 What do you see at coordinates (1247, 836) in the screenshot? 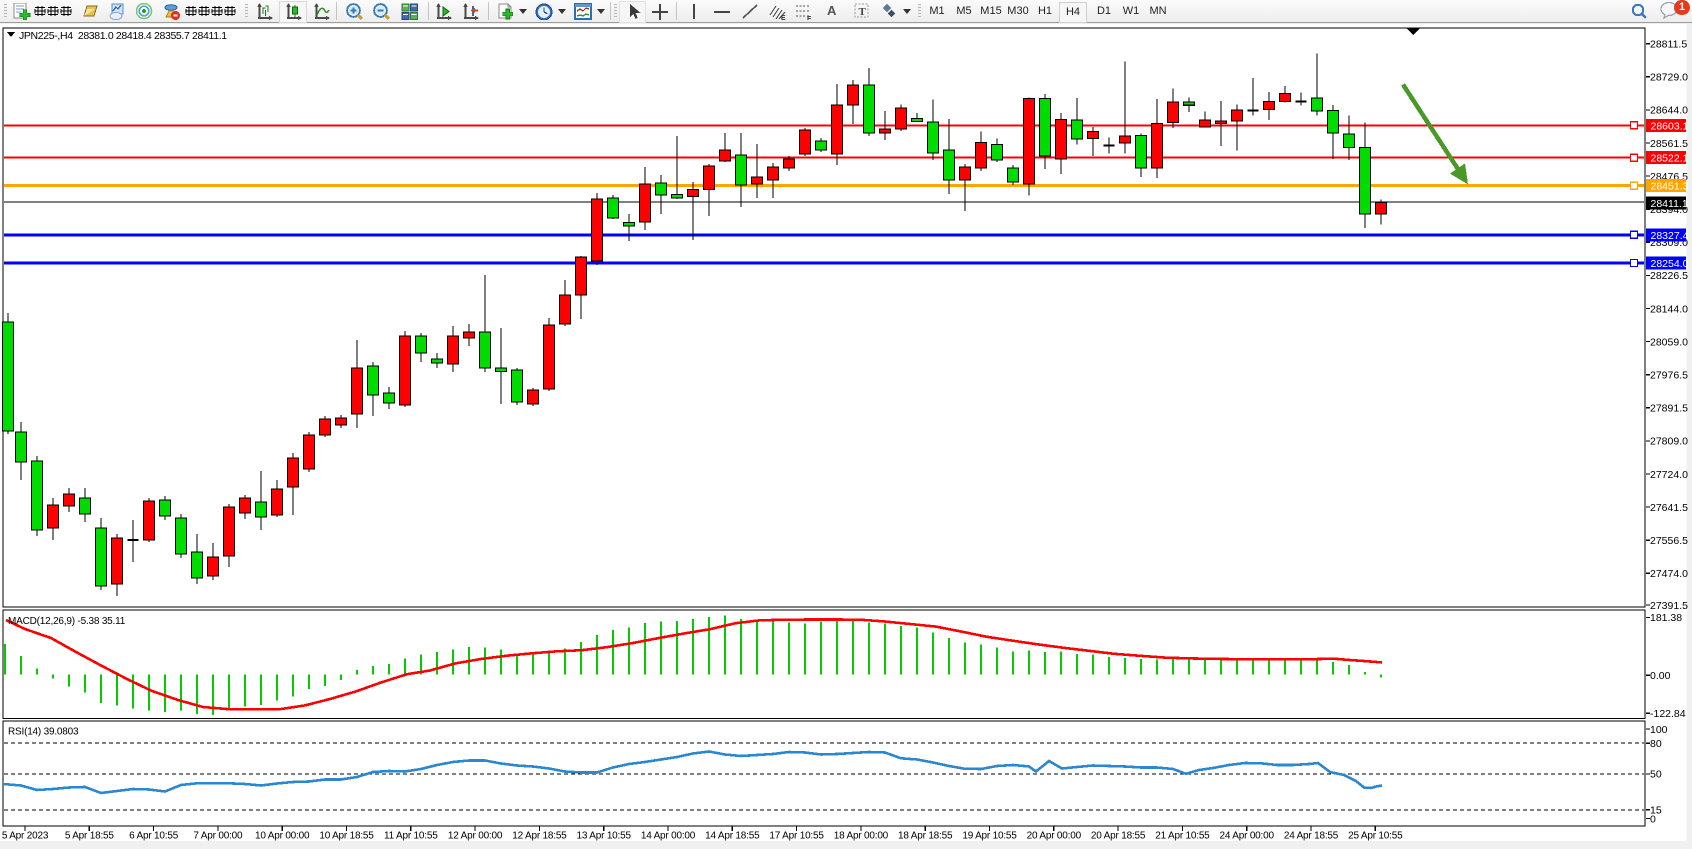
I see `svg-text: 24 Apr 00:00` at bounding box center [1247, 836].